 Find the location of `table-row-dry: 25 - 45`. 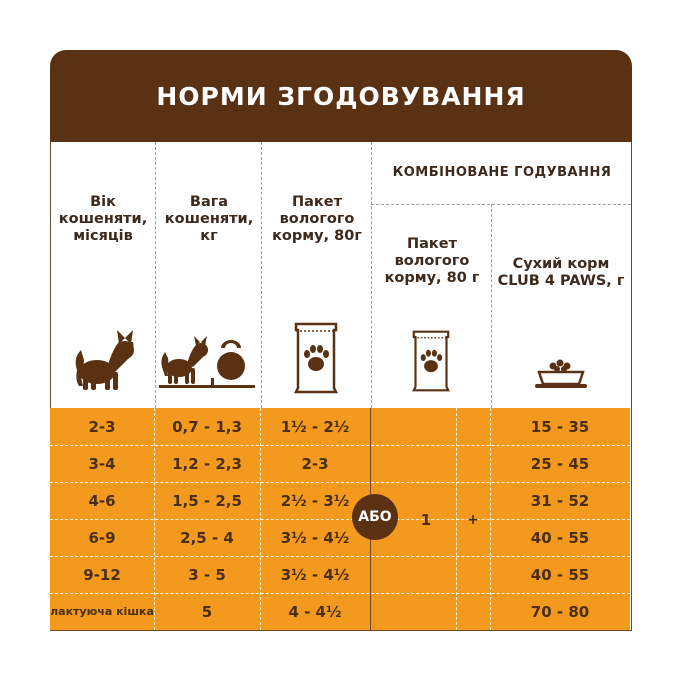

table-row-dry: 25 - 45 is located at coordinates (560, 463).